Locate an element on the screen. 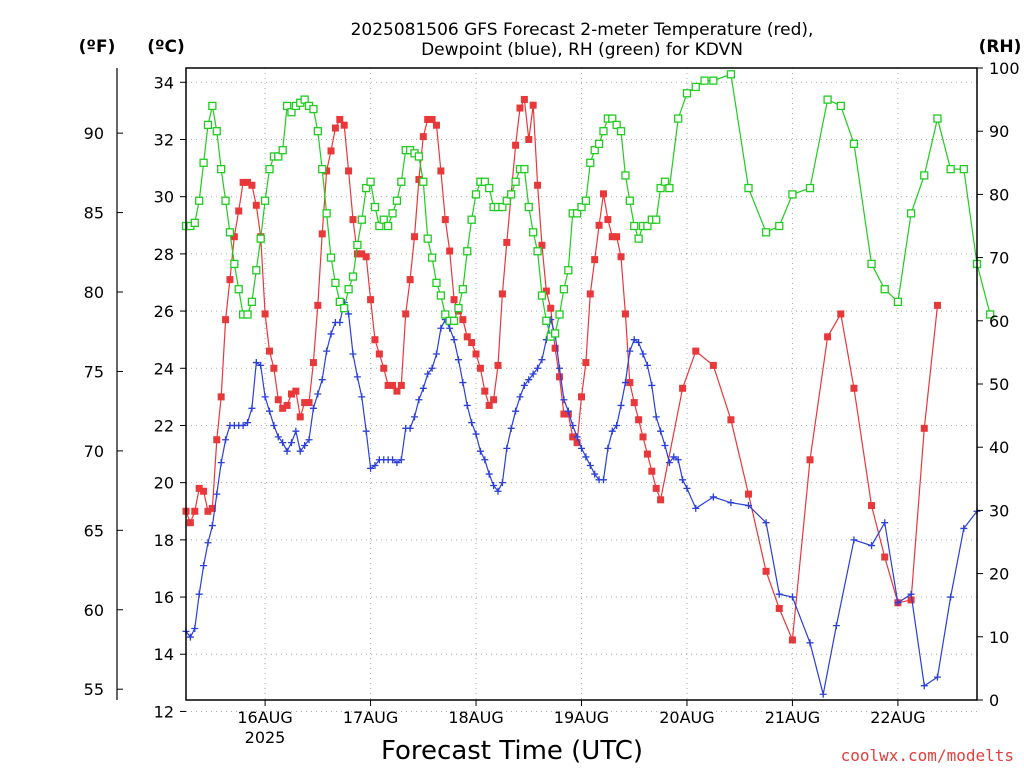  fahrenheit-tick-label: 60 is located at coordinates (94, 610).